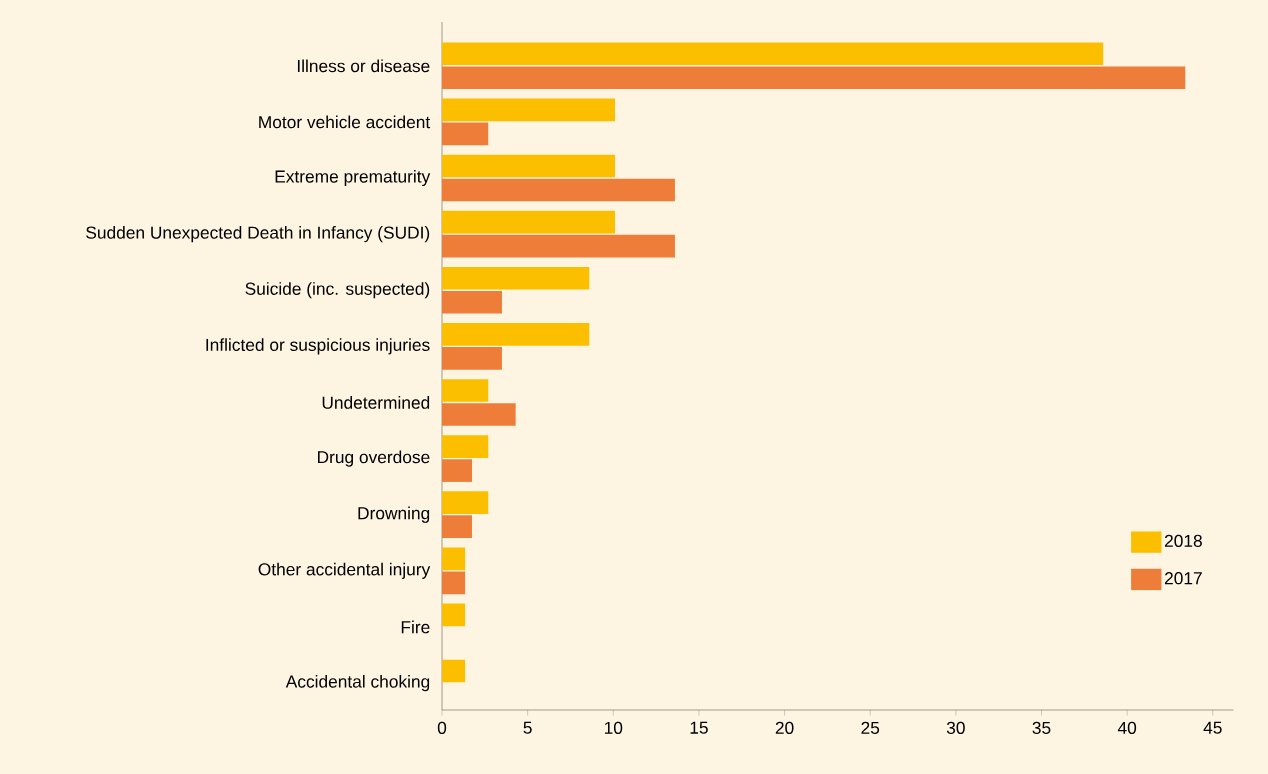  What do you see at coordinates (376, 402) in the screenshot?
I see `y-tick-label: Undetermined` at bounding box center [376, 402].